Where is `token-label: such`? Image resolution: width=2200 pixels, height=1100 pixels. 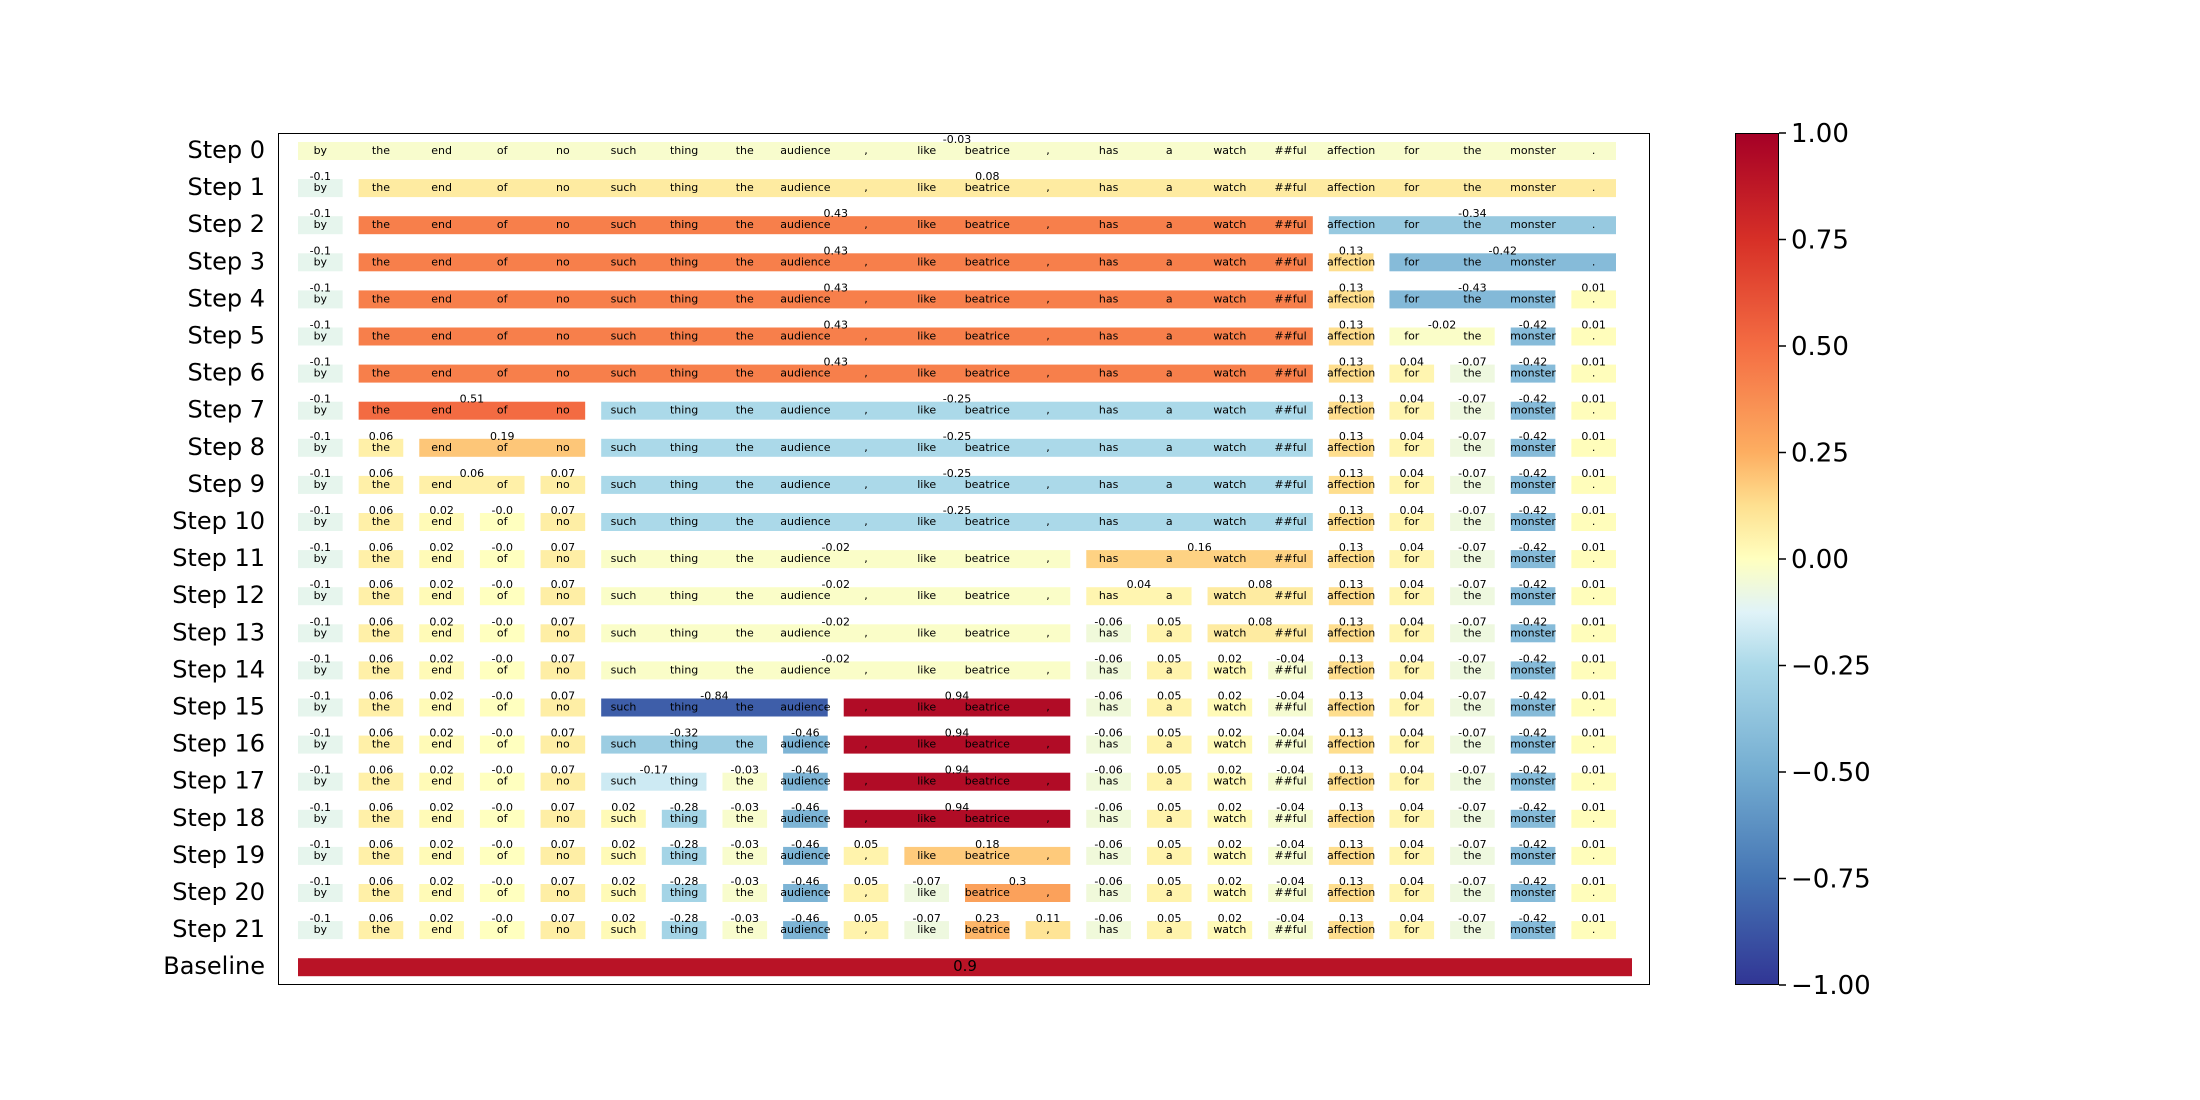 token-label: such is located at coordinates (624, 781).